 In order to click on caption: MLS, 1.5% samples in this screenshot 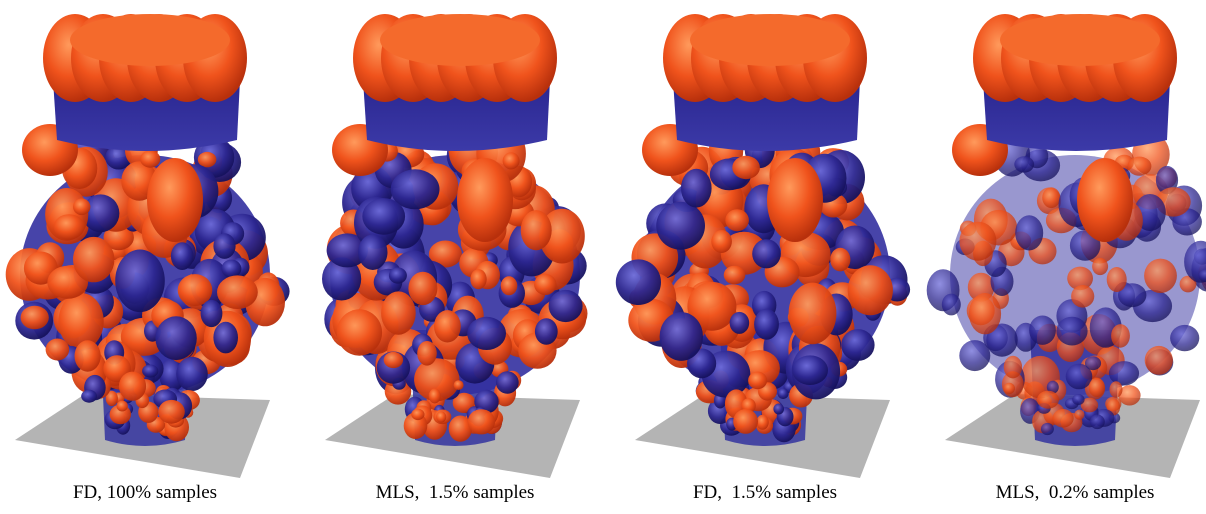, I will do `click(455, 492)`.